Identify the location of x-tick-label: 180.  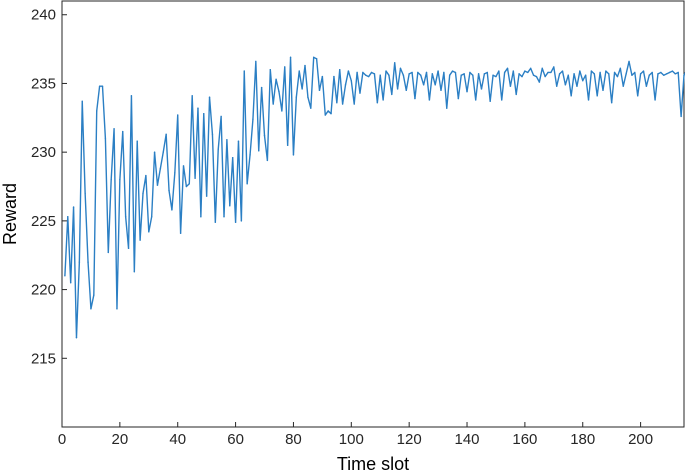
(582, 439).